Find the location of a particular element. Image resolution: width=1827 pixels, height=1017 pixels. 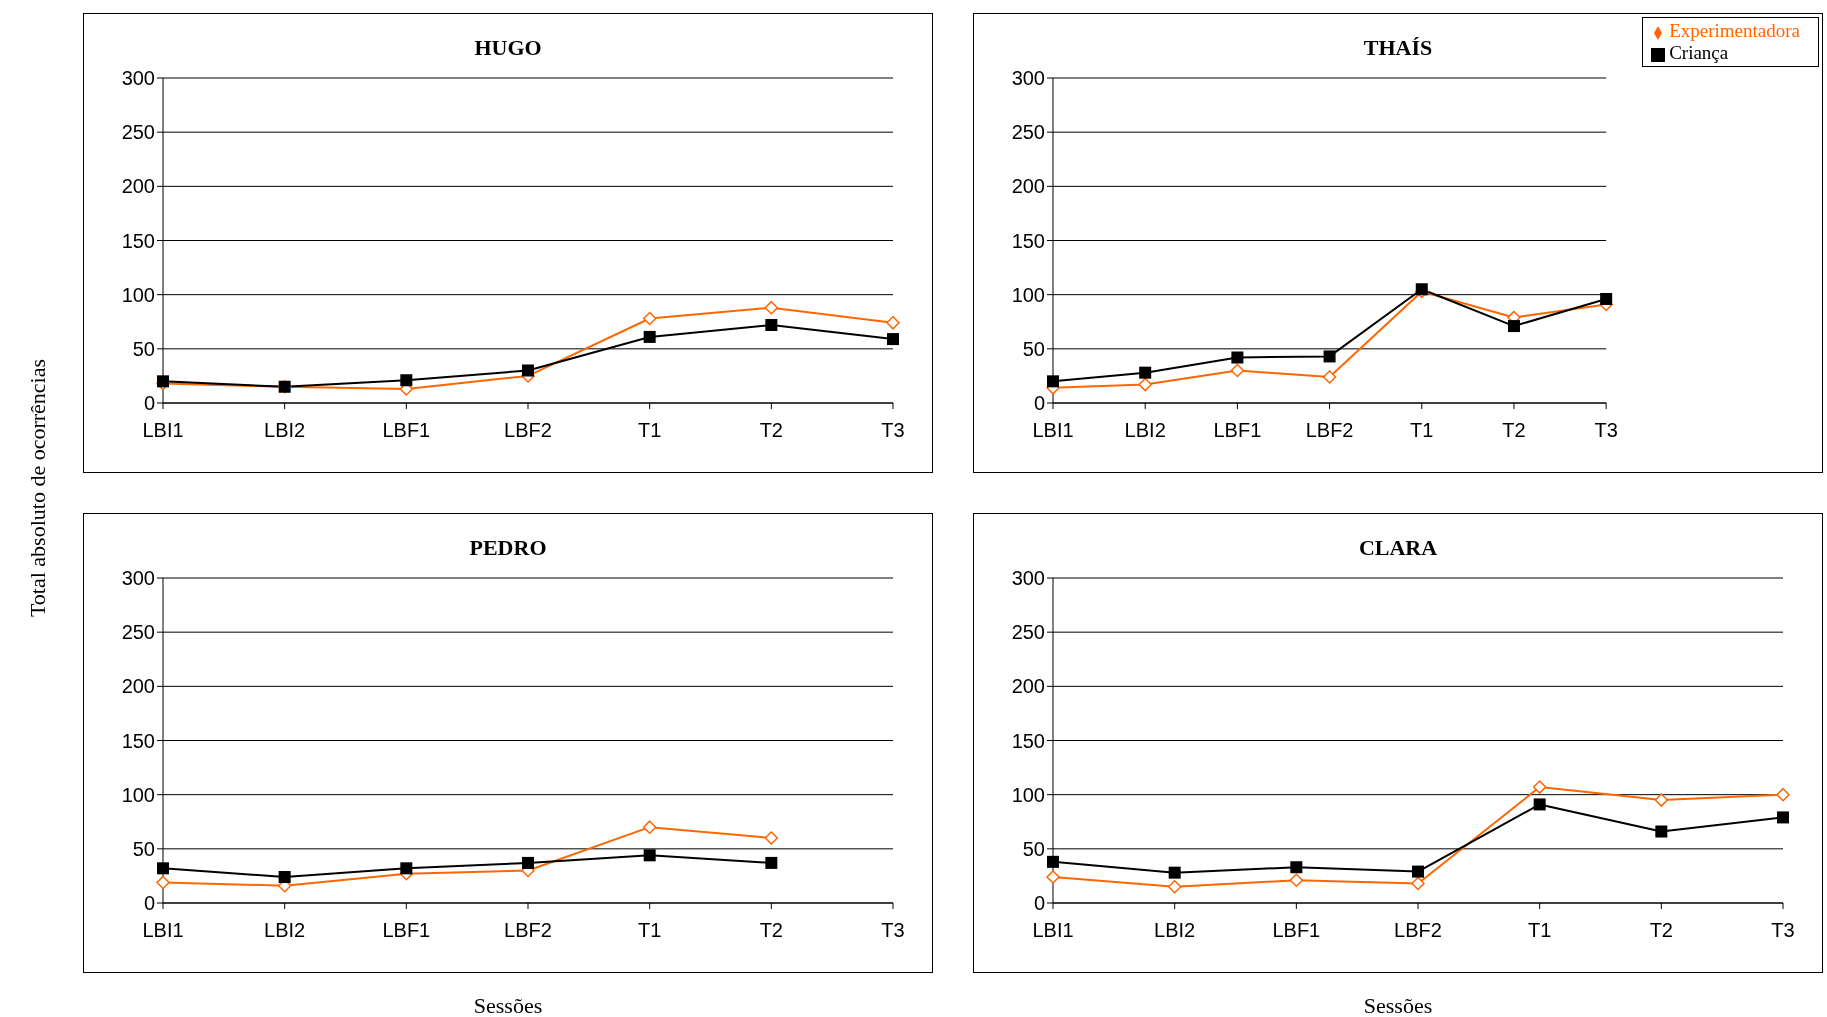

chart-title: PEDRO is located at coordinates (508, 548).